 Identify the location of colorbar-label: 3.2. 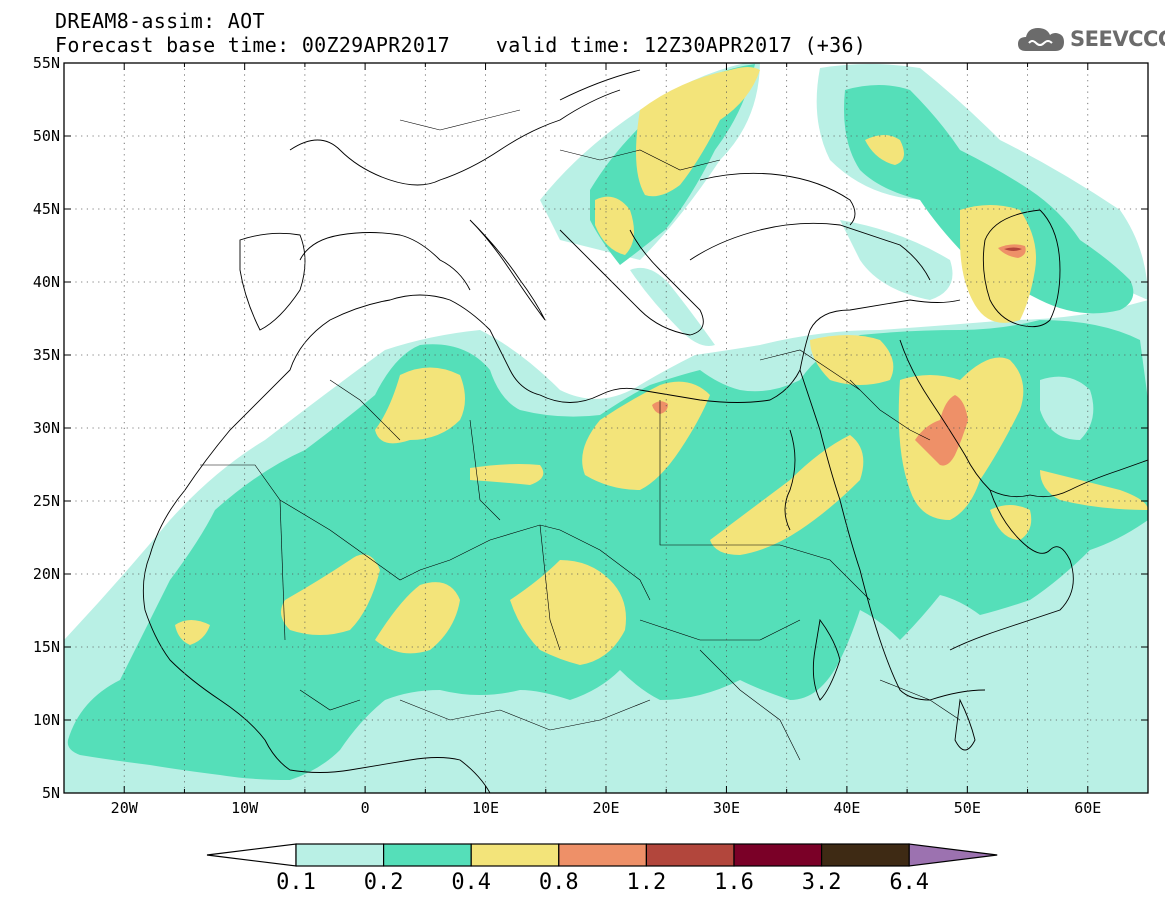
(822, 882).